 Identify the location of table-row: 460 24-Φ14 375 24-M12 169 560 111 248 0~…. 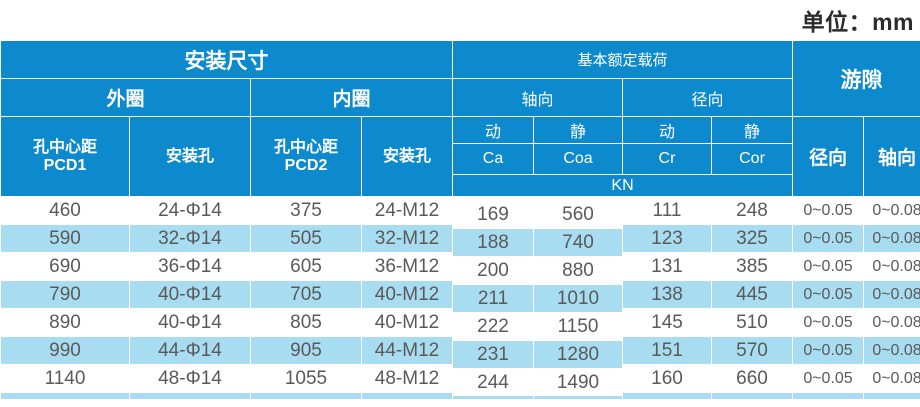
(460, 212).